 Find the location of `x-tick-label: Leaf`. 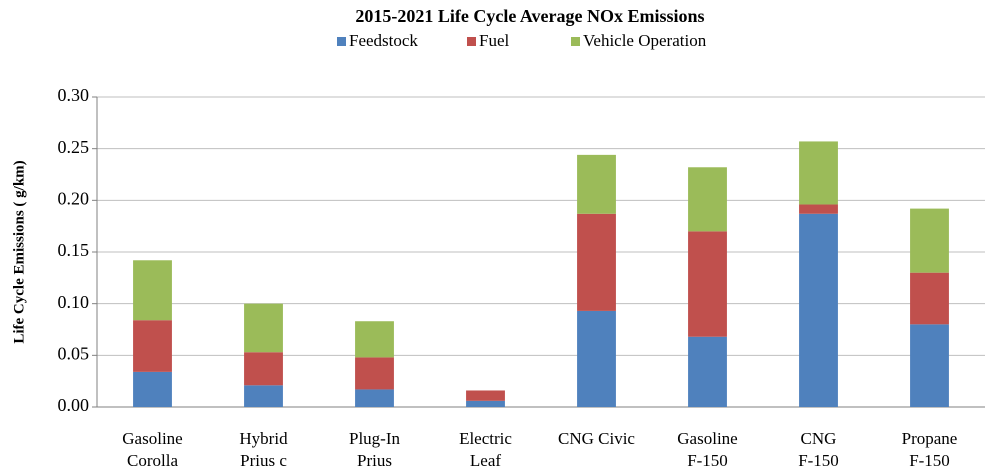

x-tick-label: Leaf is located at coordinates (485, 460).